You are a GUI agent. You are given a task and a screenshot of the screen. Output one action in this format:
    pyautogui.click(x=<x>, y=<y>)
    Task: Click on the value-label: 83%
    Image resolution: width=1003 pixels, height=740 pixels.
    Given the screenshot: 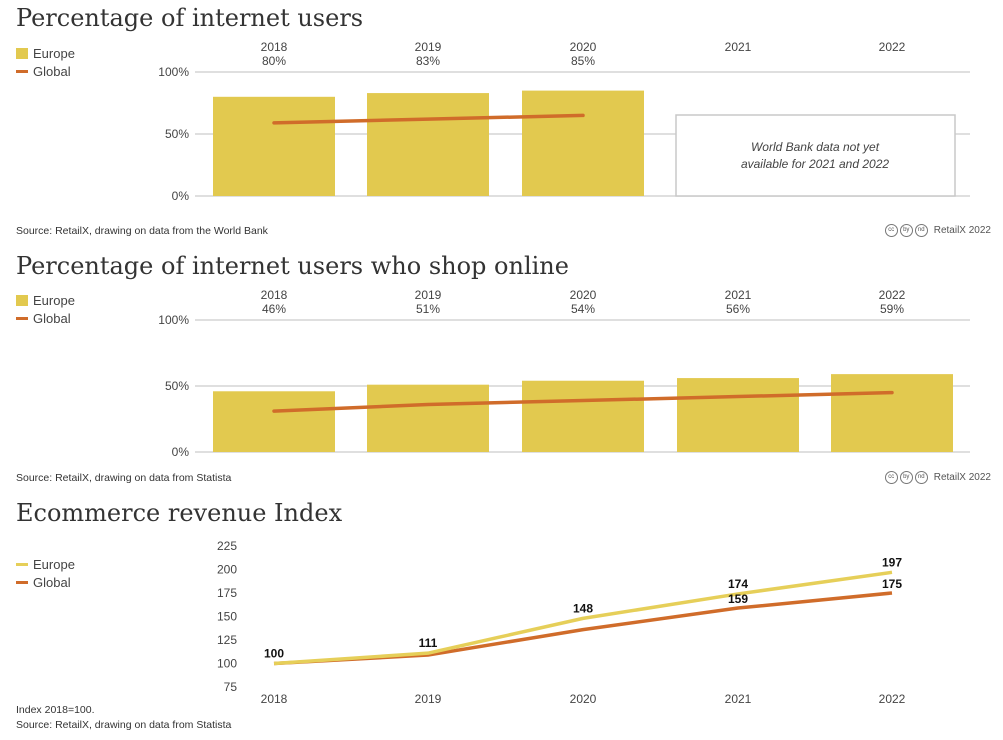 What is the action you would take?
    pyautogui.click(x=428, y=61)
    